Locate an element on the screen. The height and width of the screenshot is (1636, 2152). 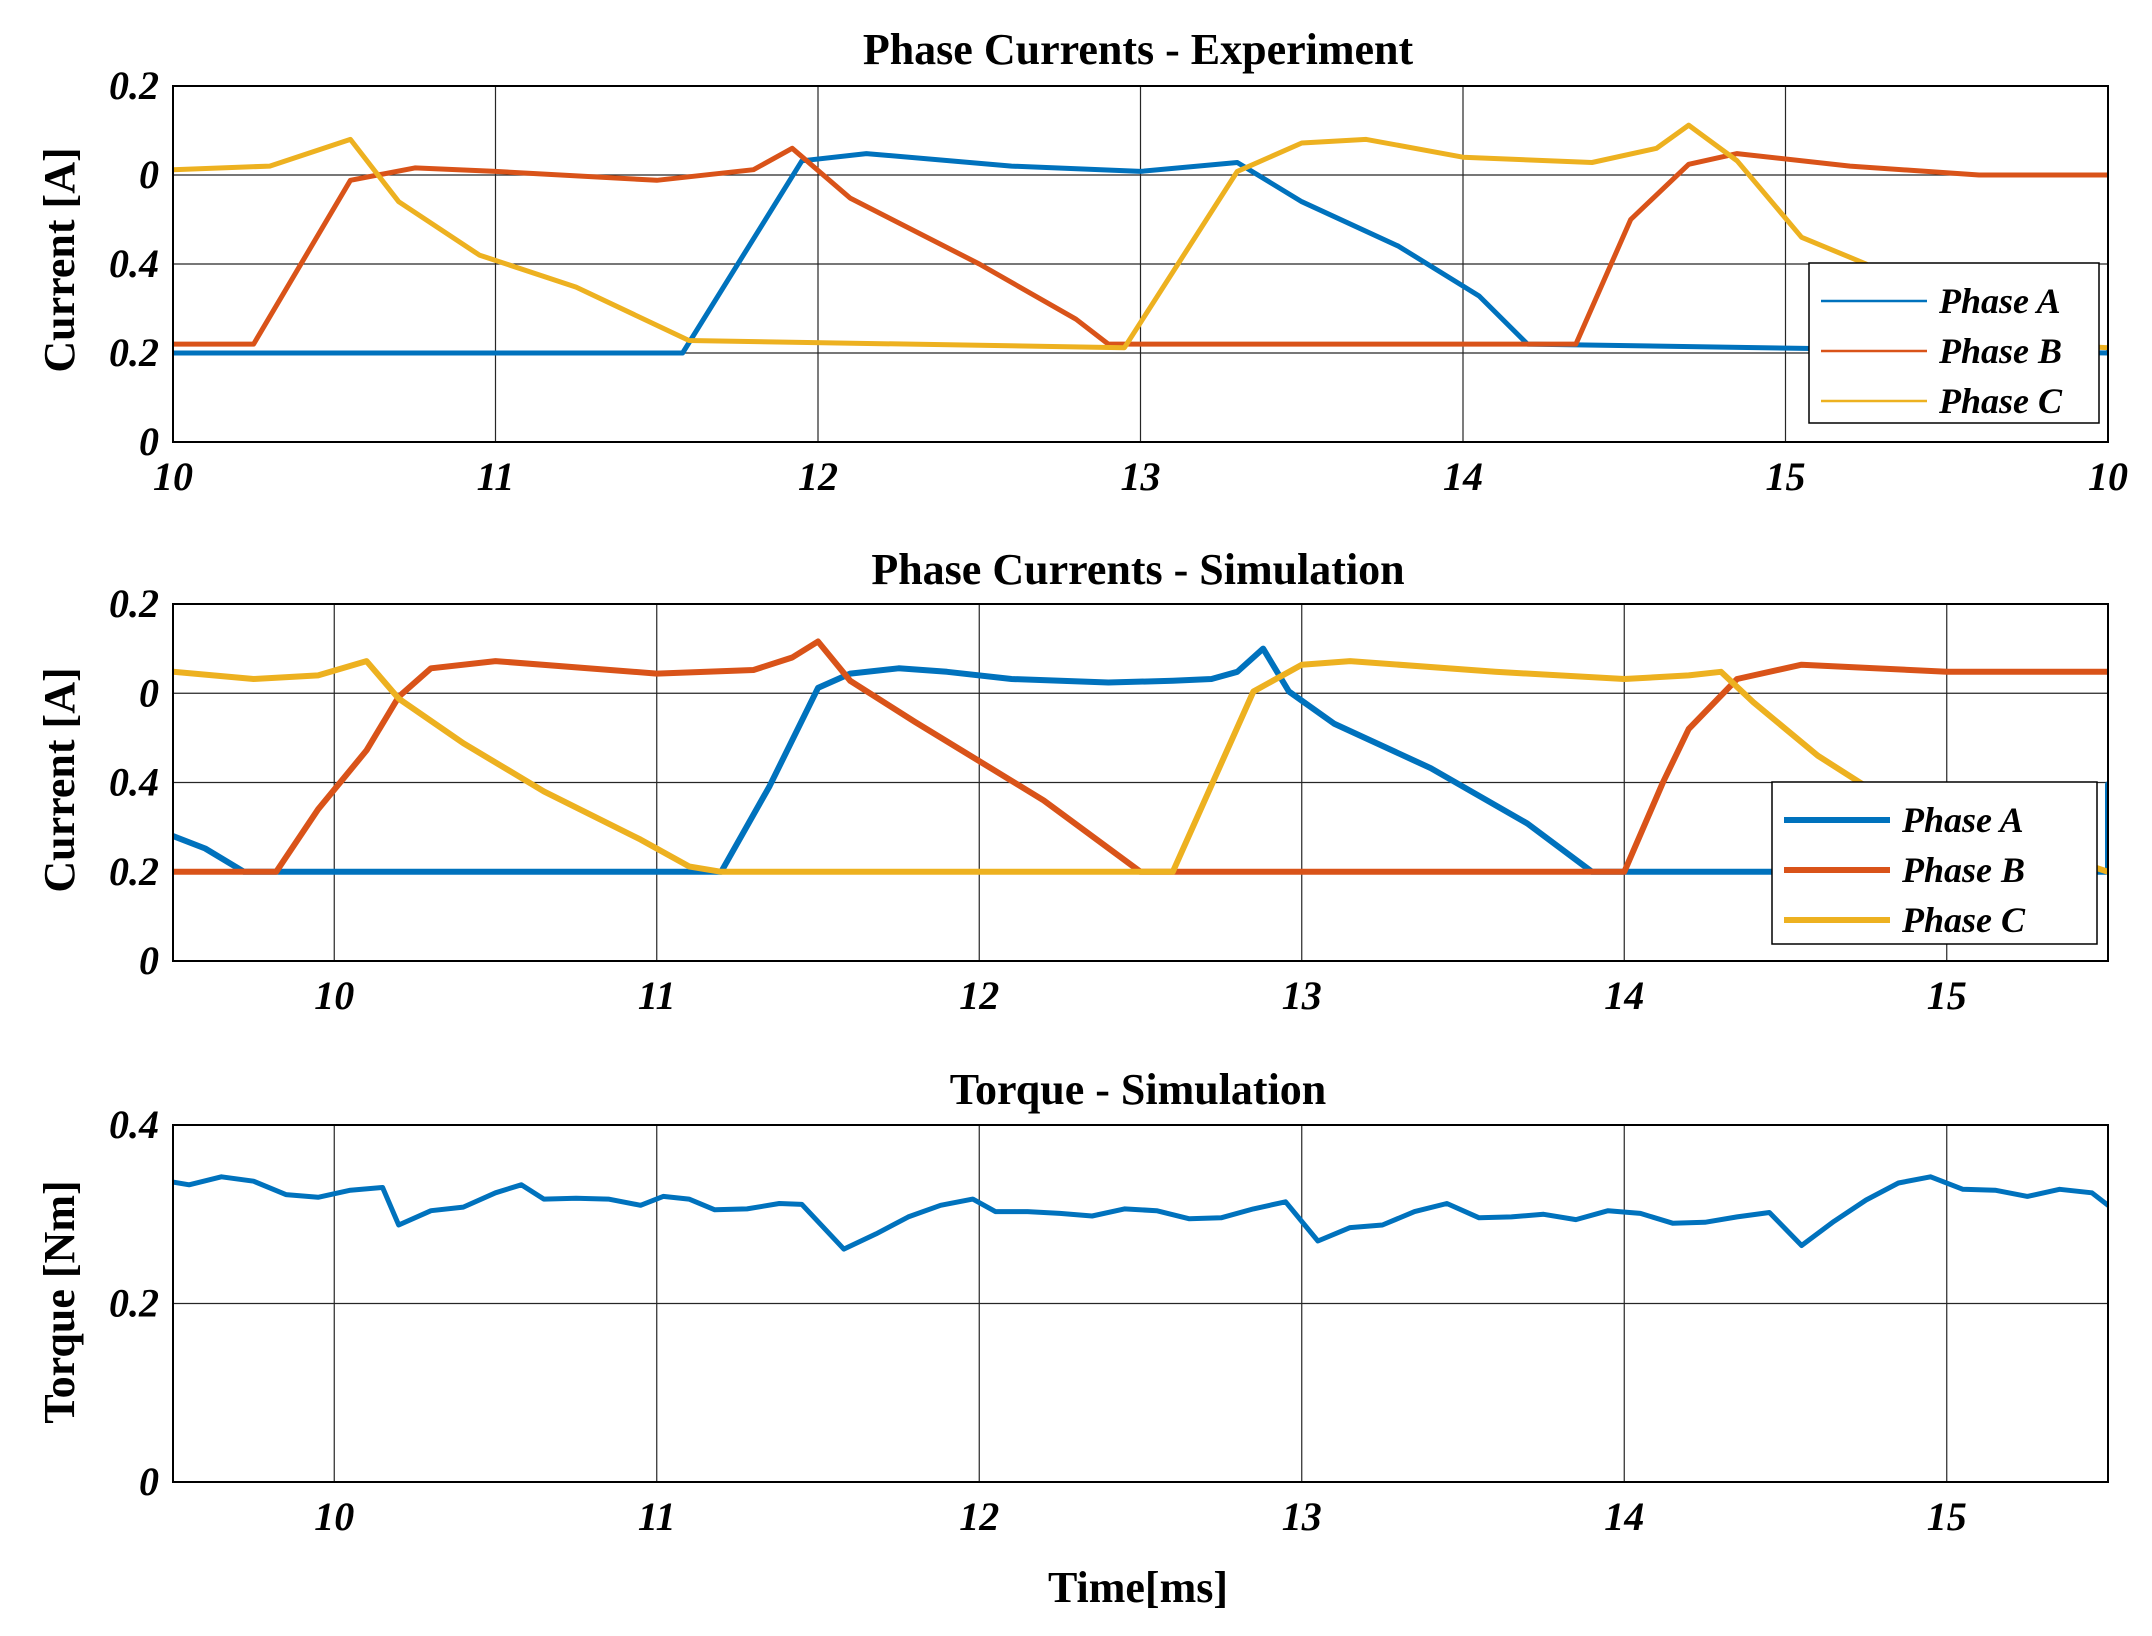
chart-title: Torque - Simulation is located at coordinates (1138, 1089).